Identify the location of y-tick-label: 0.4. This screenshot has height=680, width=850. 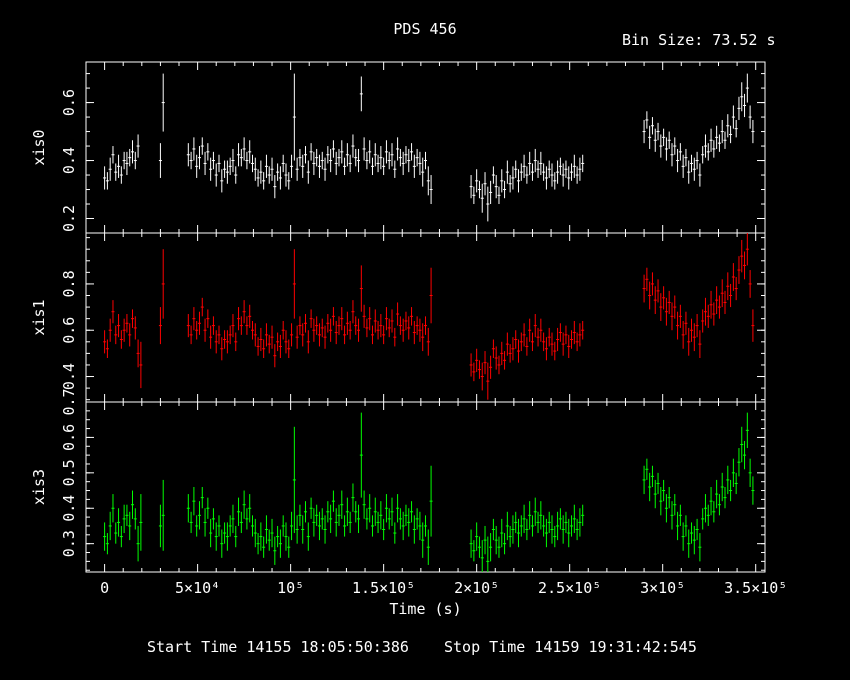
(69, 376).